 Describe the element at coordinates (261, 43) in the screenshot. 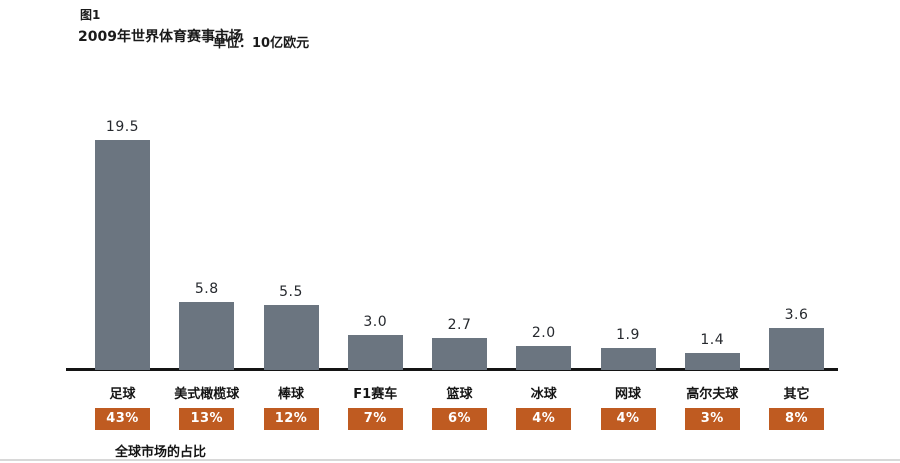

I see `unit-label: 单位：10亿欧元` at that location.